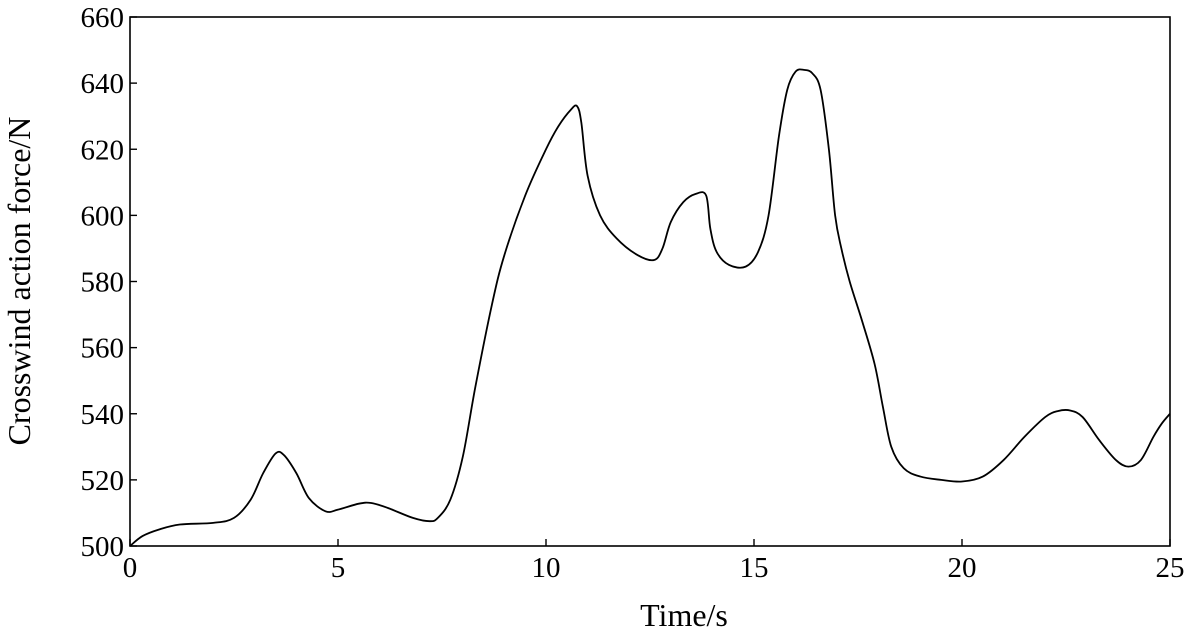  I want to click on y-axis-ticks: 500 520 540 560 580 600 620 640 660, so click(109, 282).